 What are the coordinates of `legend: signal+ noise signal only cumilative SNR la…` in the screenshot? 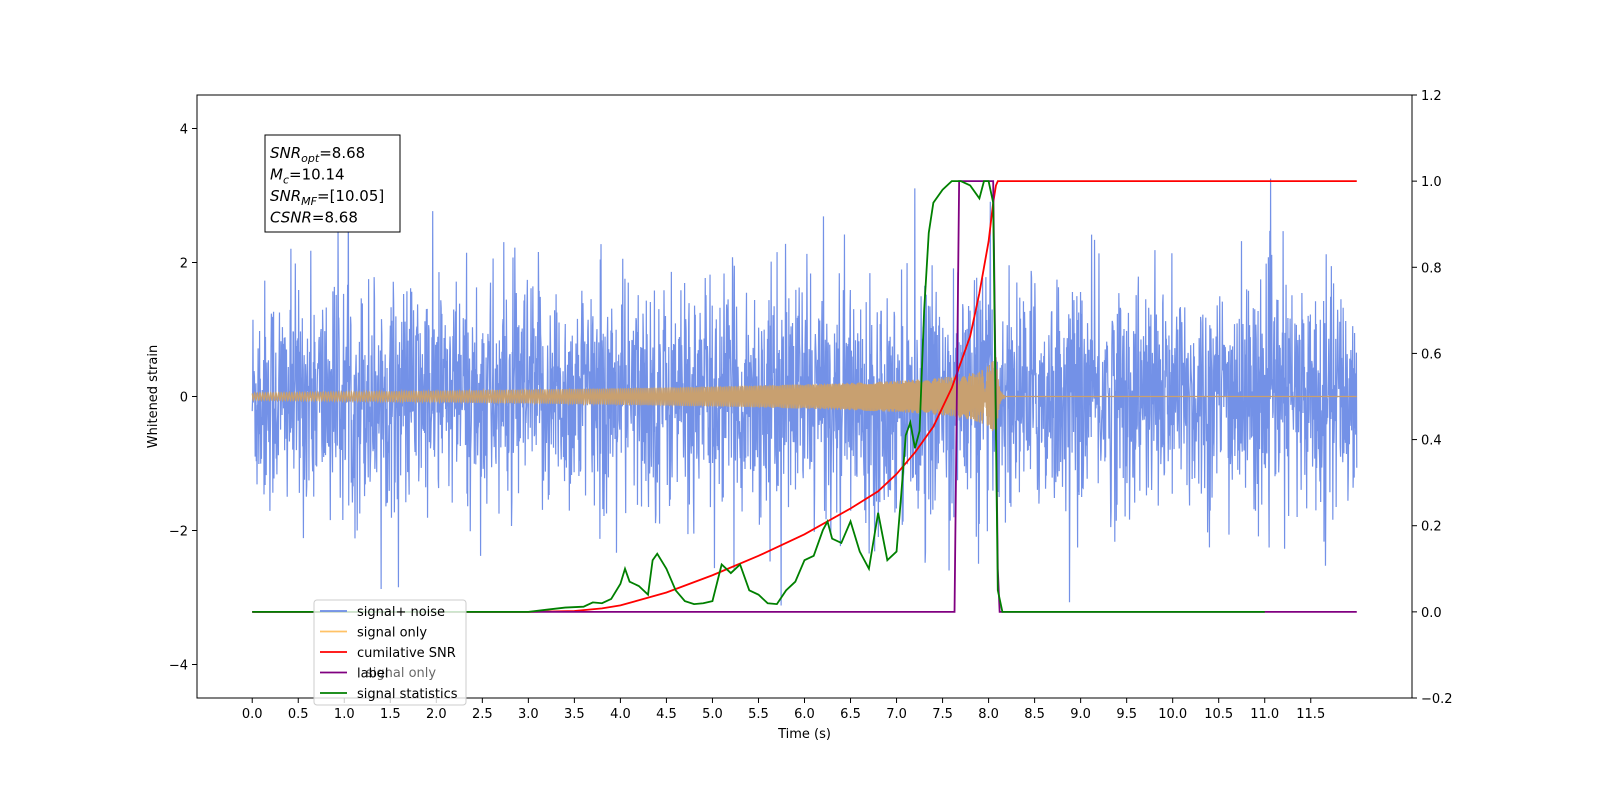 It's located at (390, 652).